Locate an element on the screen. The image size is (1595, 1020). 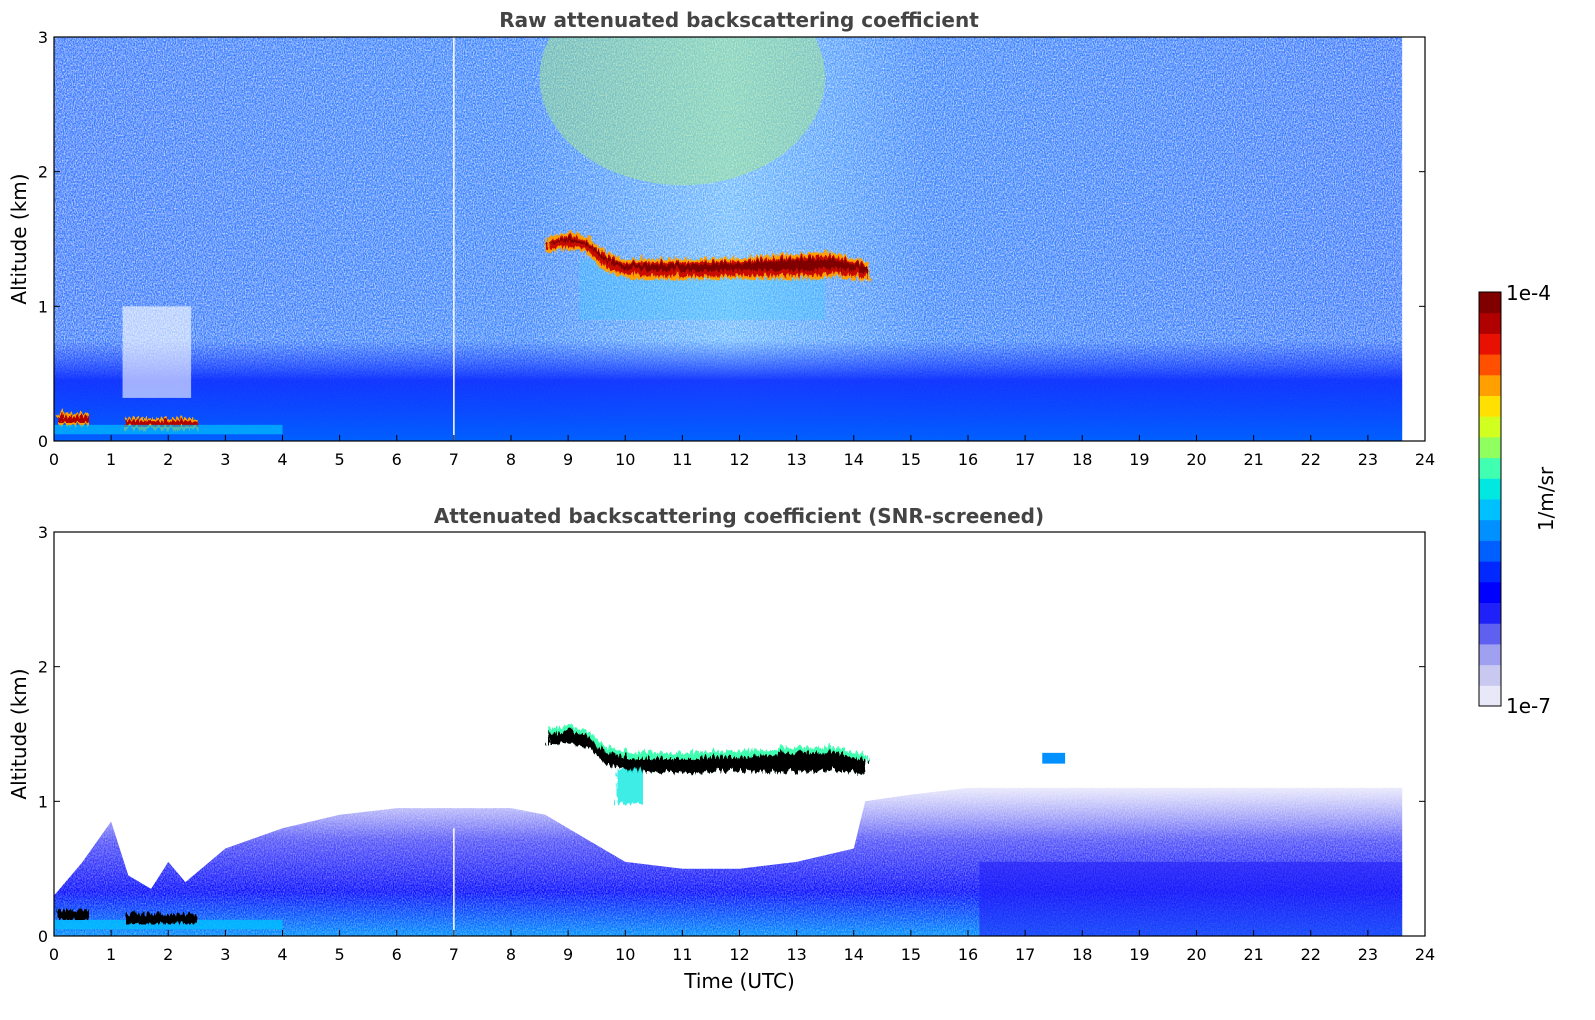
x-tick-label: 7 is located at coordinates (454, 459).